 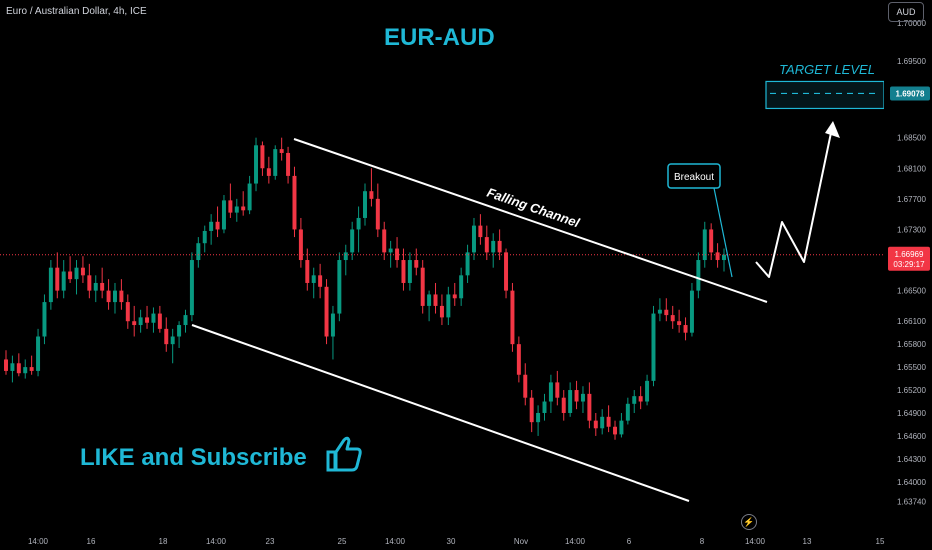 I want to click on x-tick-label: 6, so click(x=629, y=541).